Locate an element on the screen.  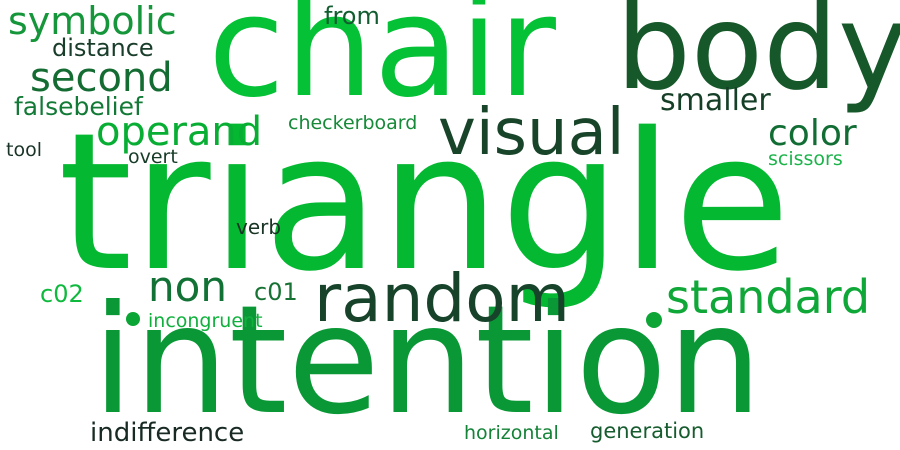
word-random: random is located at coordinates (442, 298).